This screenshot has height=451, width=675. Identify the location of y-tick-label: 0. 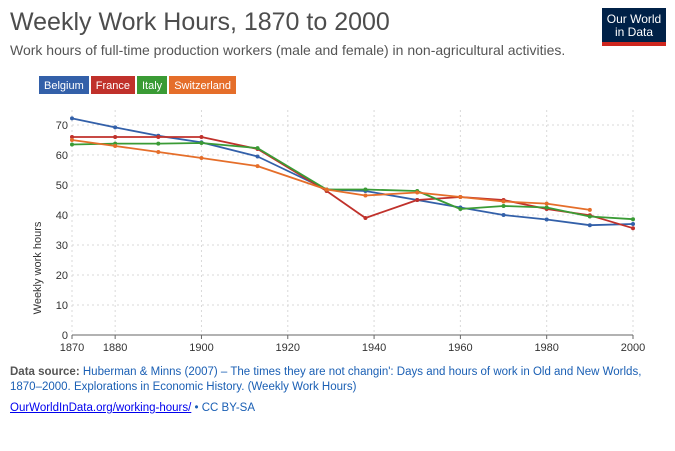
(65, 336).